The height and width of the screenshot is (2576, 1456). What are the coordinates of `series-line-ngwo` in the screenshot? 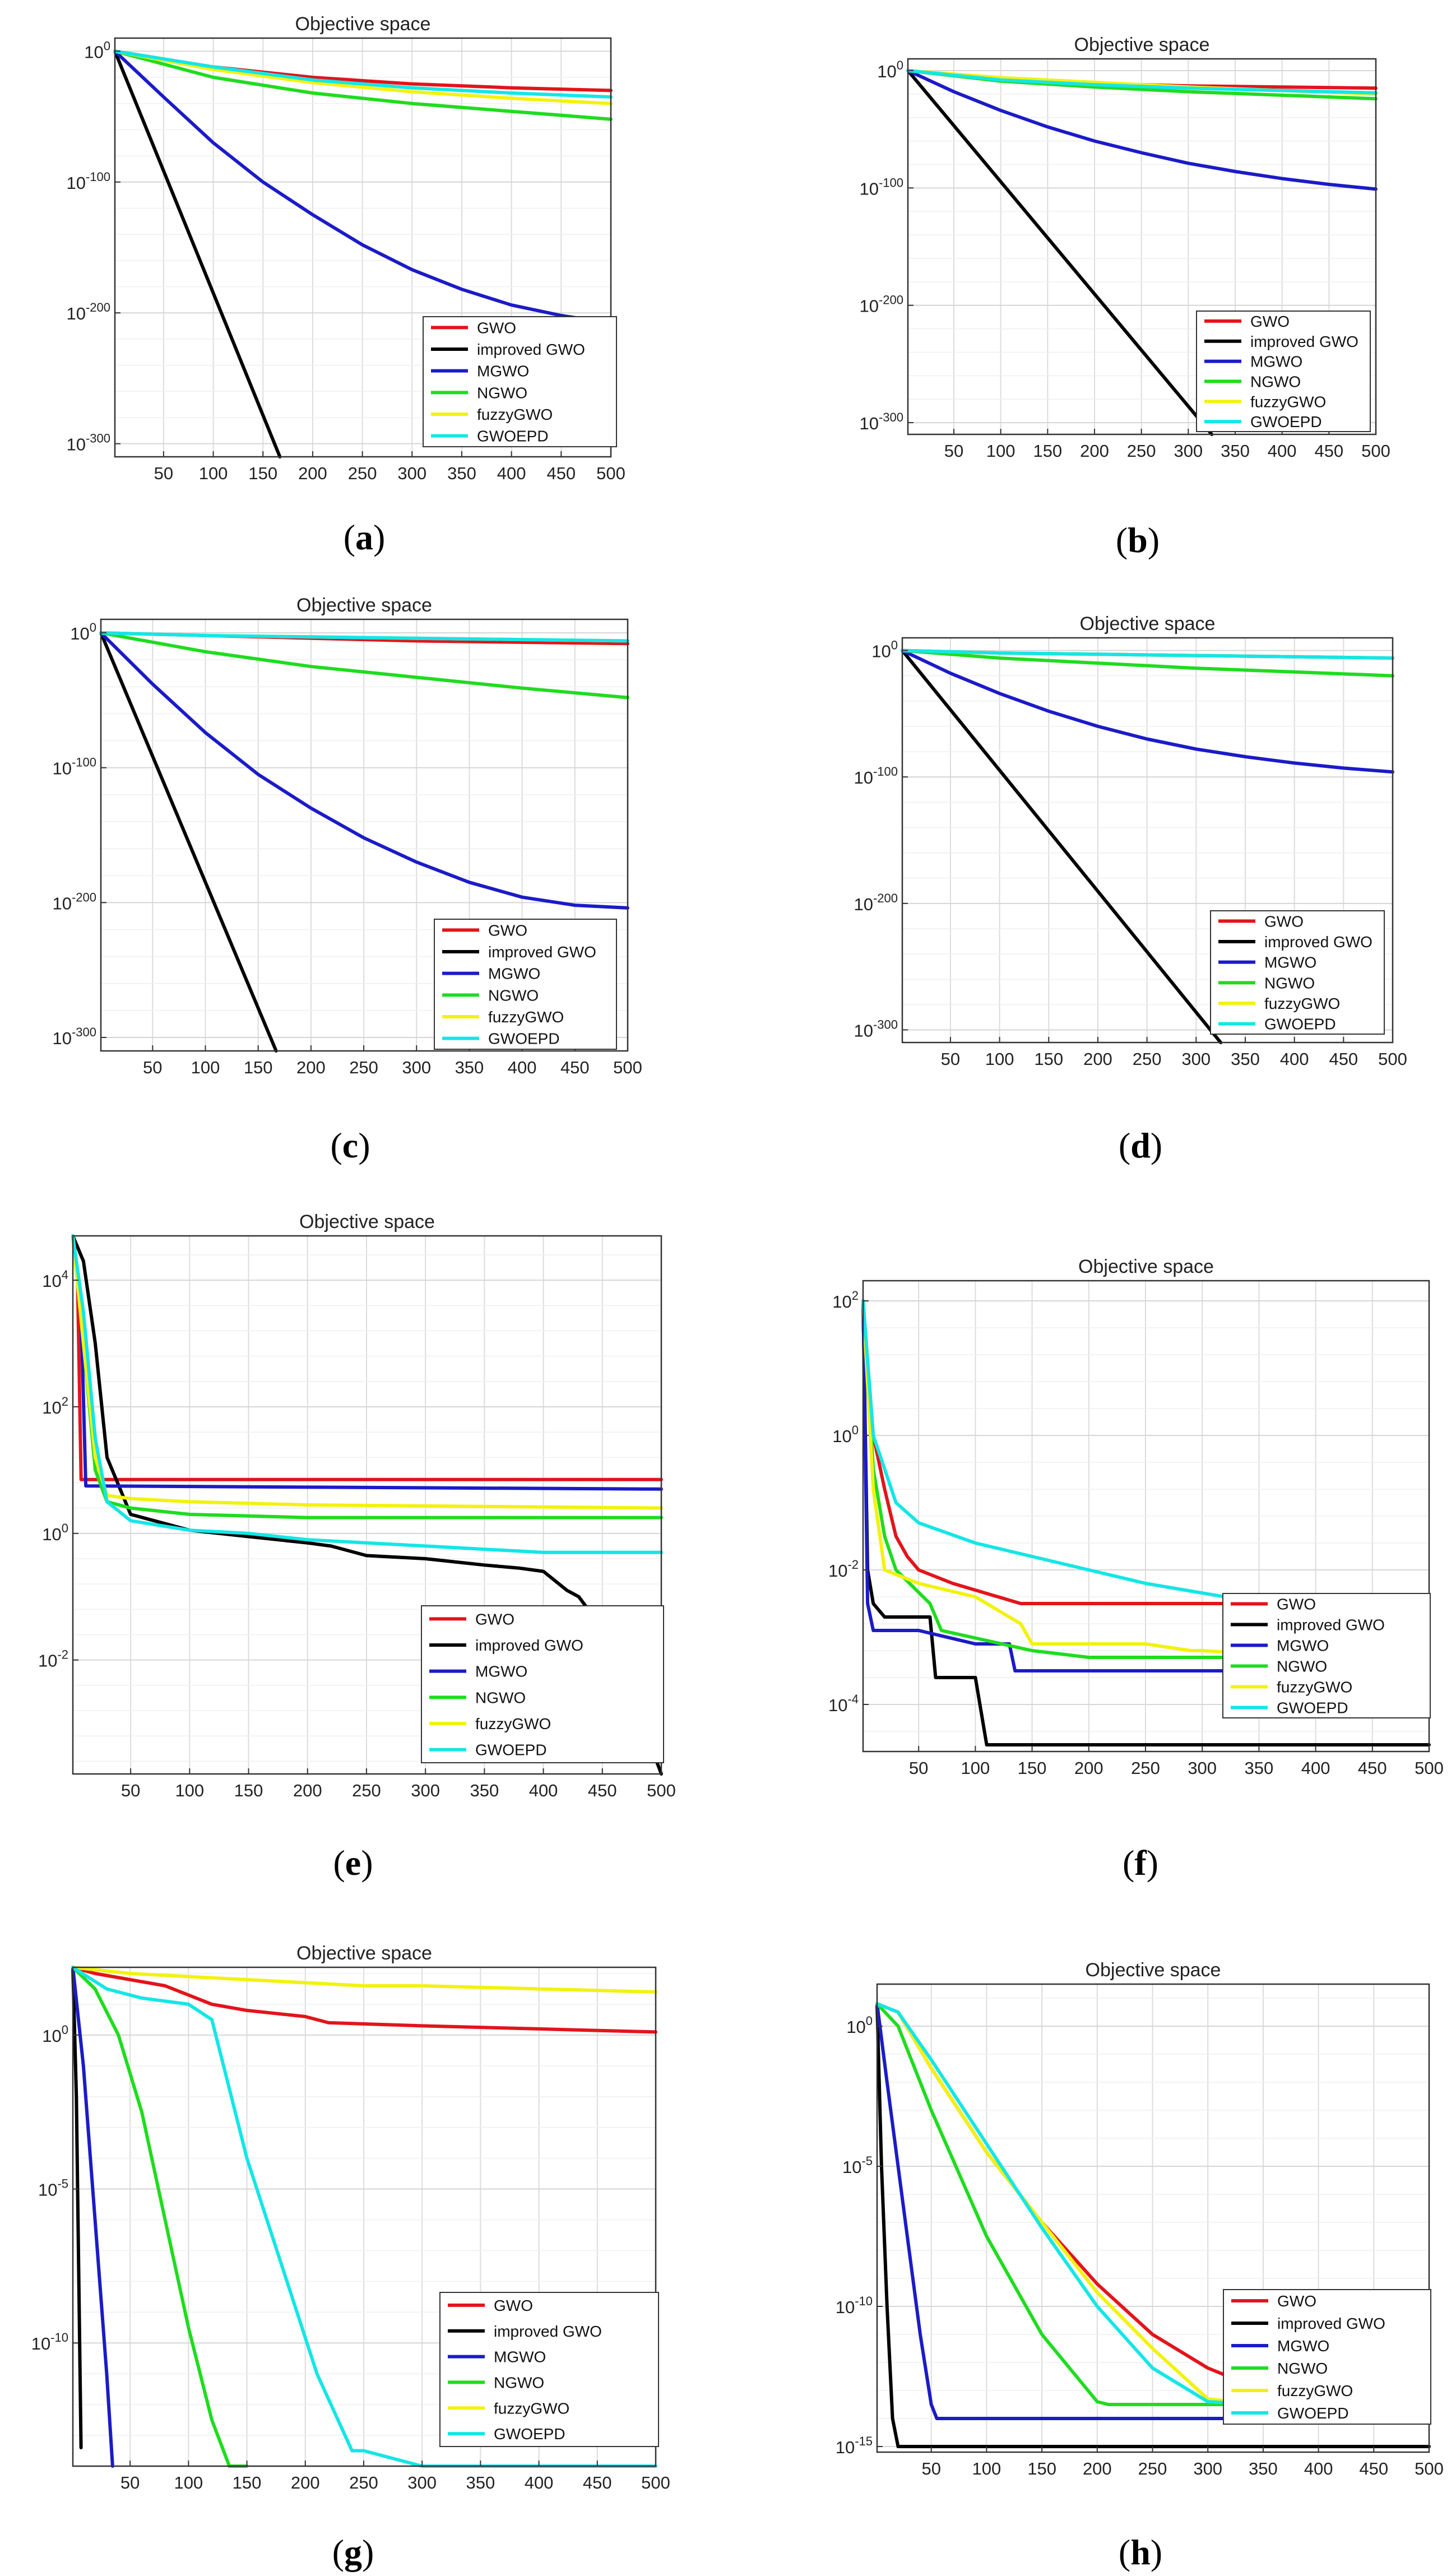 It's located at (1153, 2204).